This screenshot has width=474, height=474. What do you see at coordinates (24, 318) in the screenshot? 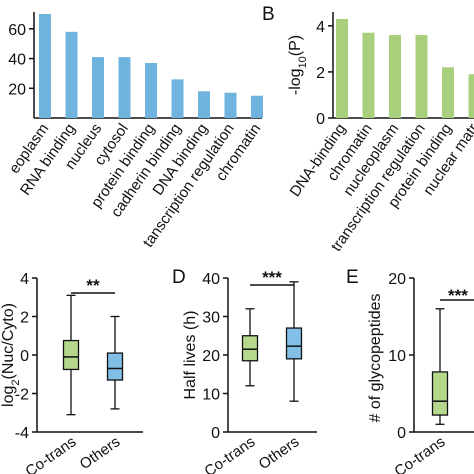
I see `c-y-tick-label: 2` at bounding box center [24, 318].